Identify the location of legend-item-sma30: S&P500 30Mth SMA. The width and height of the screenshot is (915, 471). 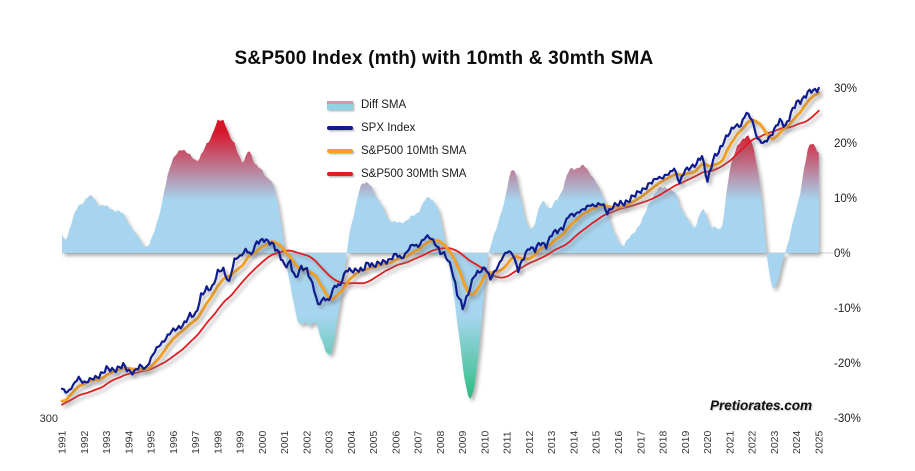
(396, 174).